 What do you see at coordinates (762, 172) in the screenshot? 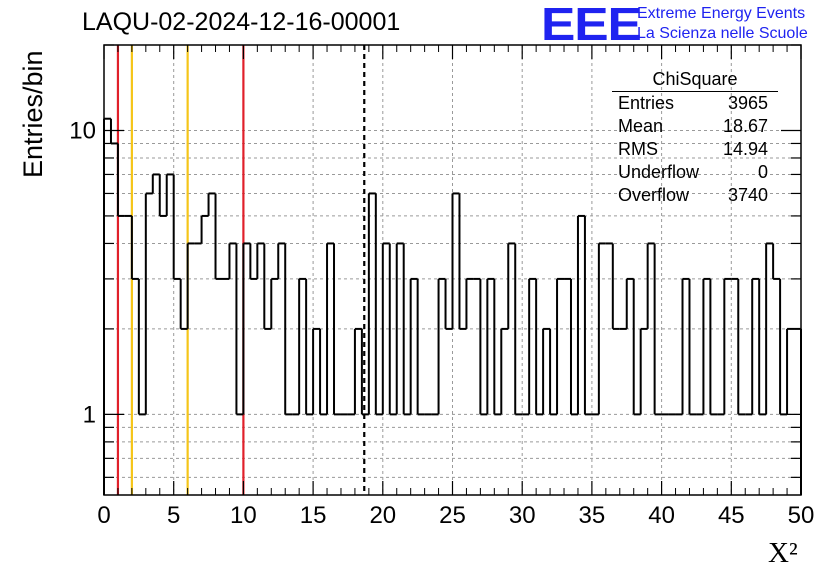
I see `stats-value: 0` at bounding box center [762, 172].